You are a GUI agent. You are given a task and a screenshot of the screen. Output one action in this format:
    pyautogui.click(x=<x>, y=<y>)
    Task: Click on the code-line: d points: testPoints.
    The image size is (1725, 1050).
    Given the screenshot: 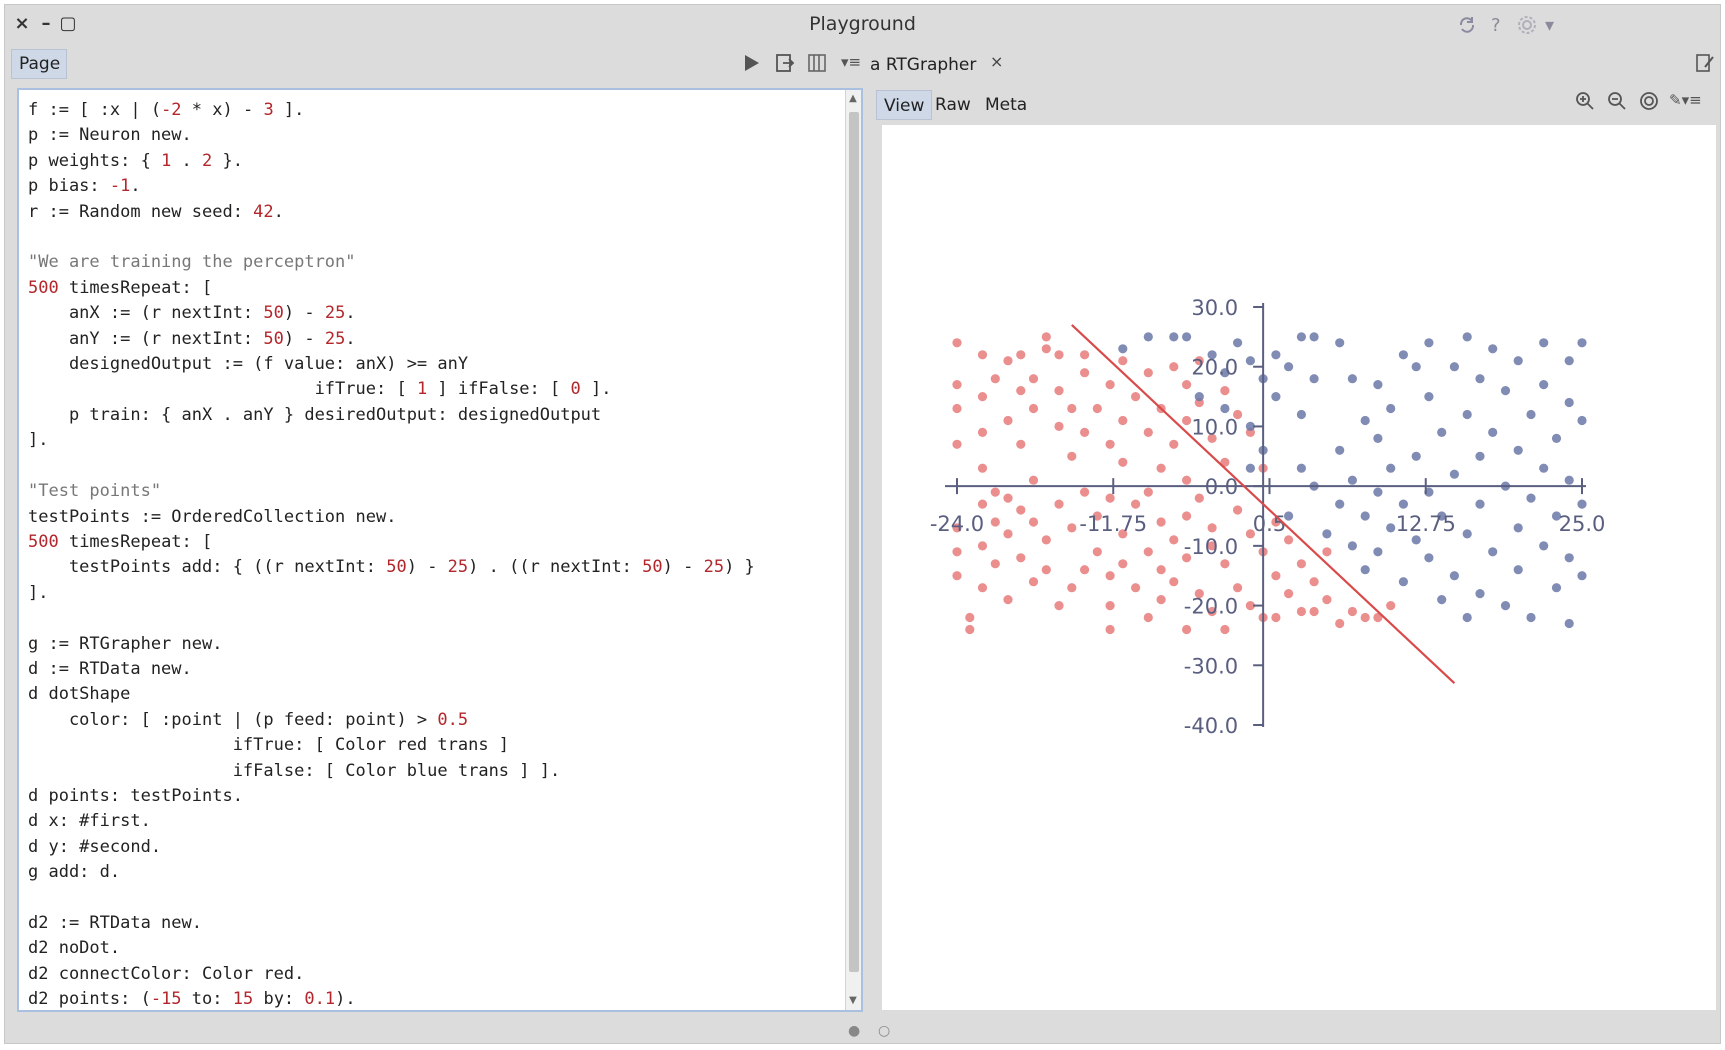 What is the action you would take?
    pyautogui.click(x=135, y=795)
    